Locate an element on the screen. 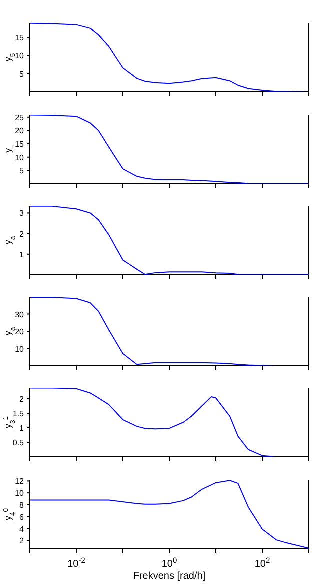  y-tick-label: 25 is located at coordinates (20, 117).